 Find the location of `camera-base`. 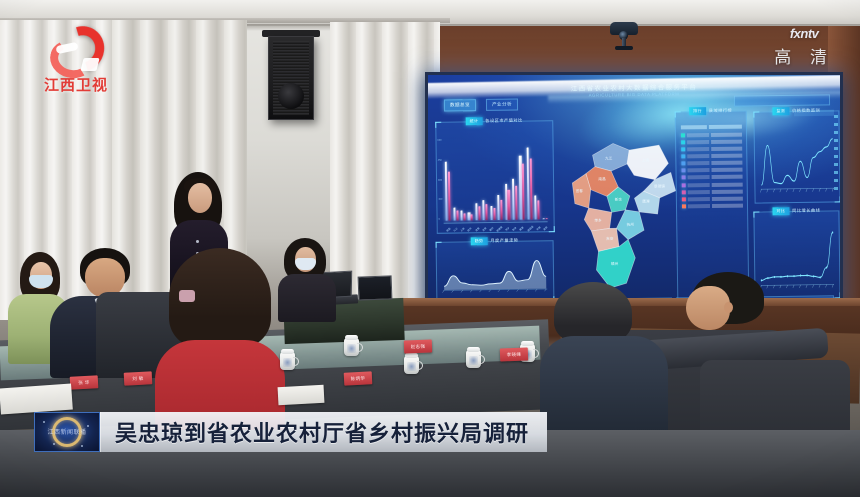

camera-base is located at coordinates (624, 48).